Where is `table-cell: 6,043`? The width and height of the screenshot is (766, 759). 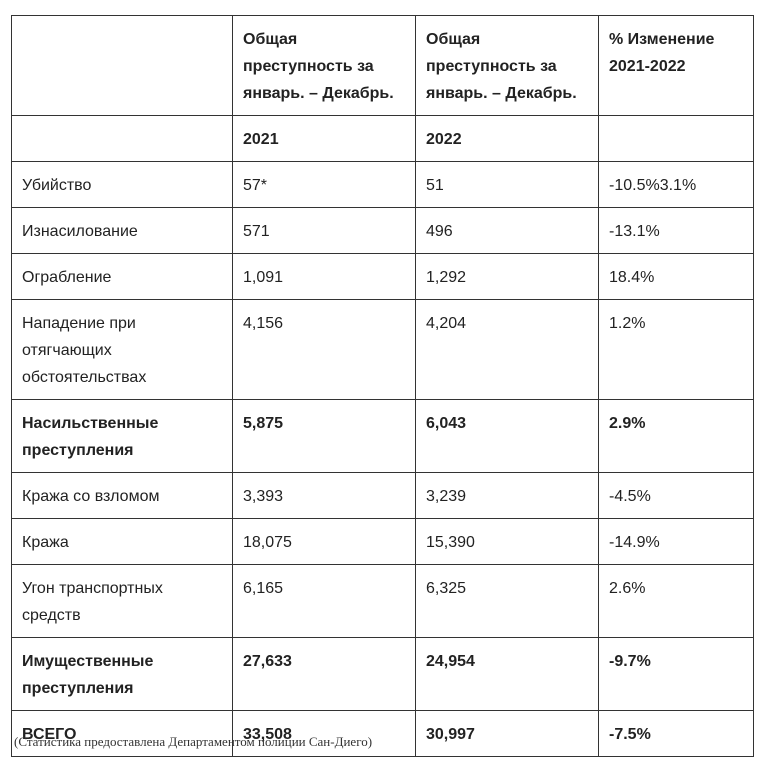 table-cell: 6,043 is located at coordinates (507, 436).